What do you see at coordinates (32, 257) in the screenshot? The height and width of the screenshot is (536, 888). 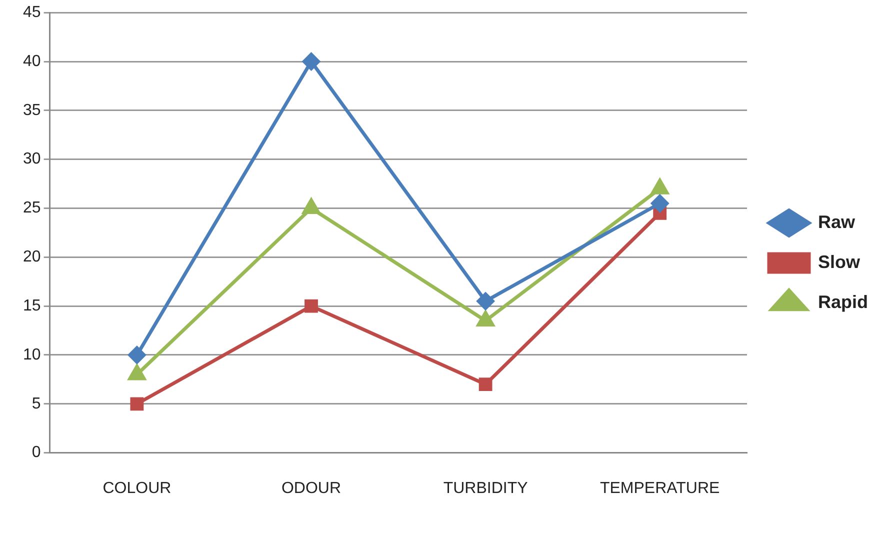 I see `y-tick-label: 20` at bounding box center [32, 257].